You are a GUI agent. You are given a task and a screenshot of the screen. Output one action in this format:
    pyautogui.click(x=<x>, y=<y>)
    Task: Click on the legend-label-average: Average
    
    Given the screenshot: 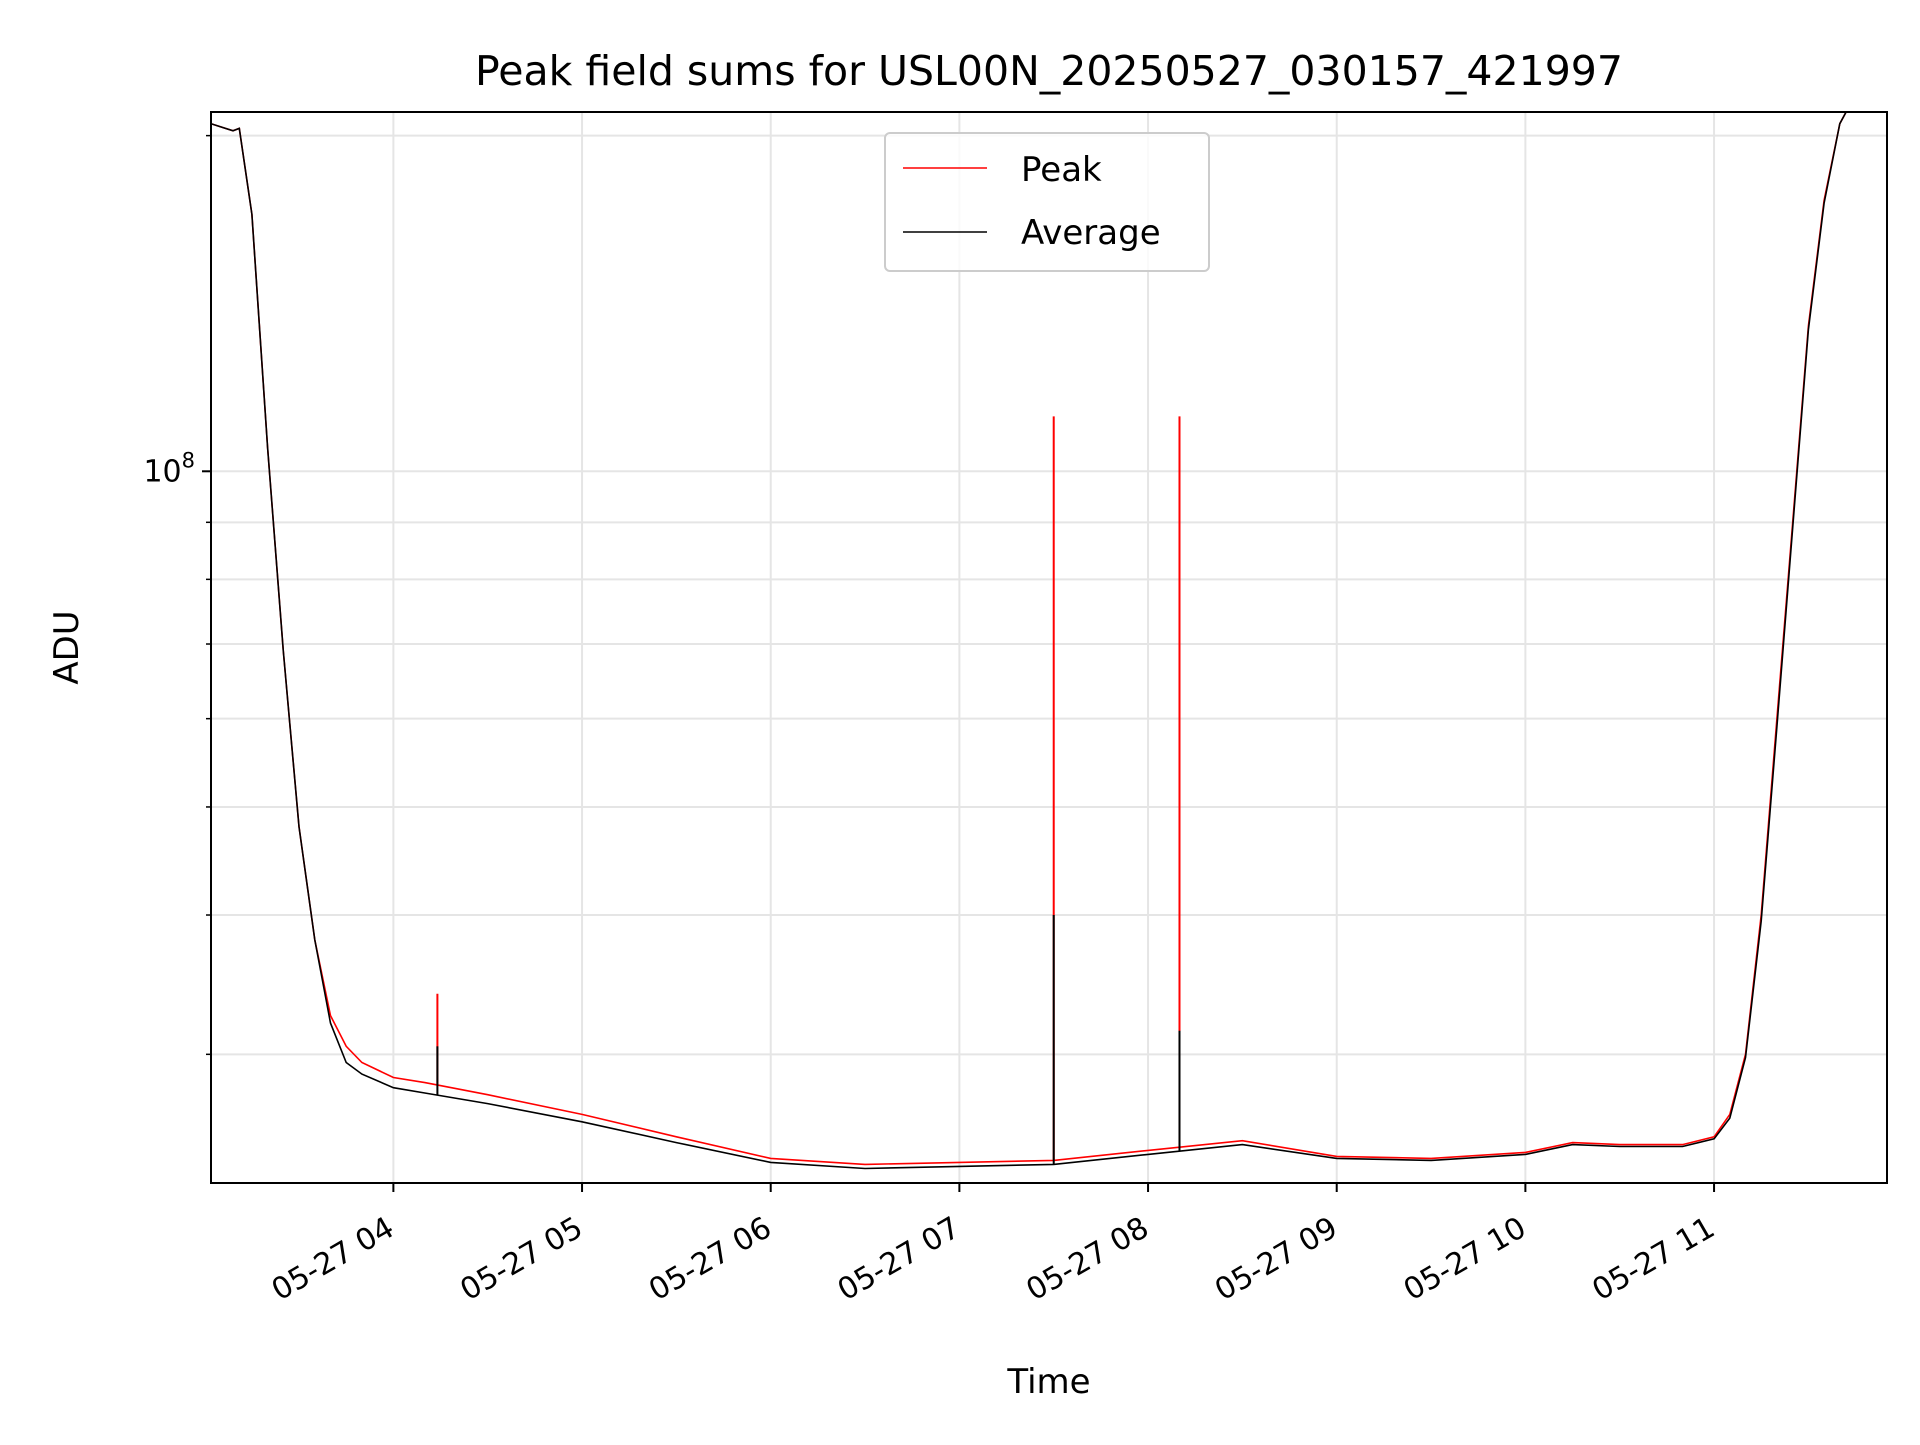 What is the action you would take?
    pyautogui.click(x=1091, y=233)
    